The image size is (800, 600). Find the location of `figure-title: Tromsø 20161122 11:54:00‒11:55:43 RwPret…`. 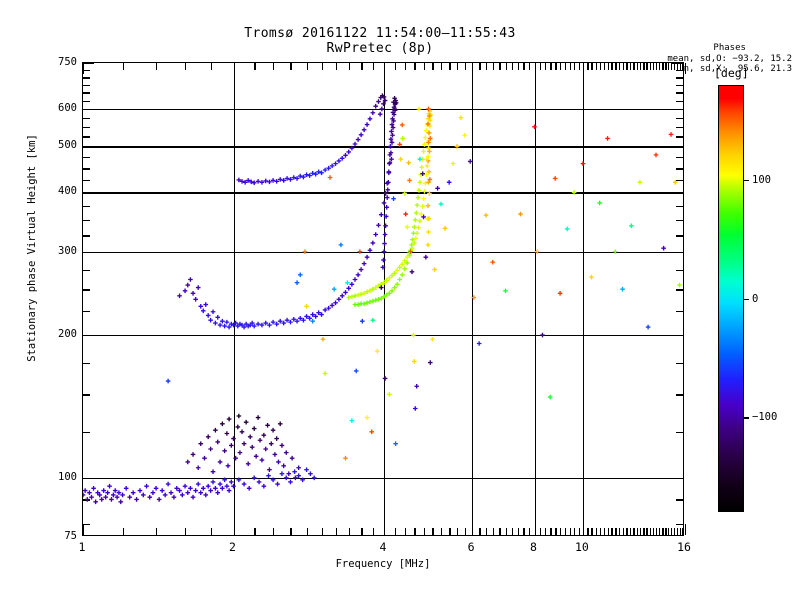

figure-title: Tromsø 20161122 11:54:00‒11:55:43 RwPret… is located at coordinates (380, 41).